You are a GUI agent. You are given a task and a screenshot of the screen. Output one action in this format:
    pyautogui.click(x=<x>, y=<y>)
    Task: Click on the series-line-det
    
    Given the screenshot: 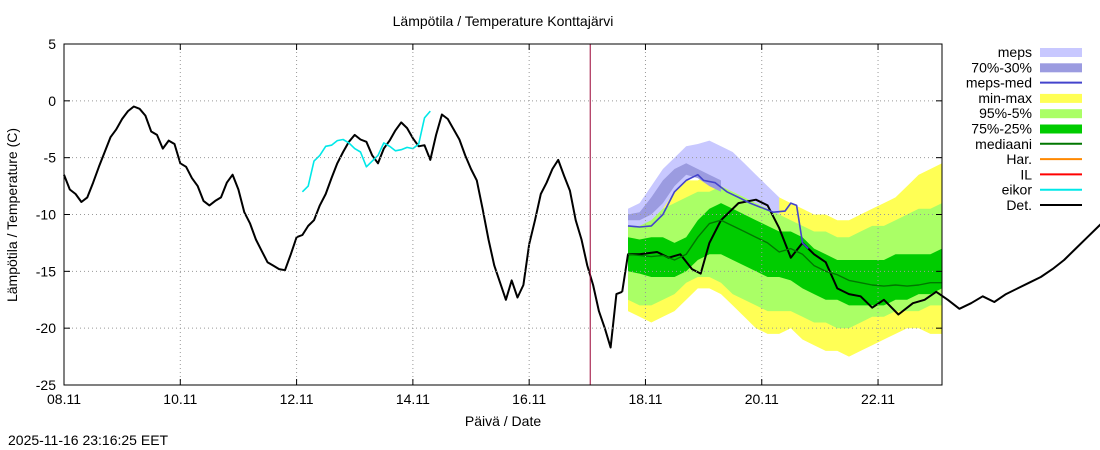 What is the action you would take?
    pyautogui.click(x=860, y=257)
    